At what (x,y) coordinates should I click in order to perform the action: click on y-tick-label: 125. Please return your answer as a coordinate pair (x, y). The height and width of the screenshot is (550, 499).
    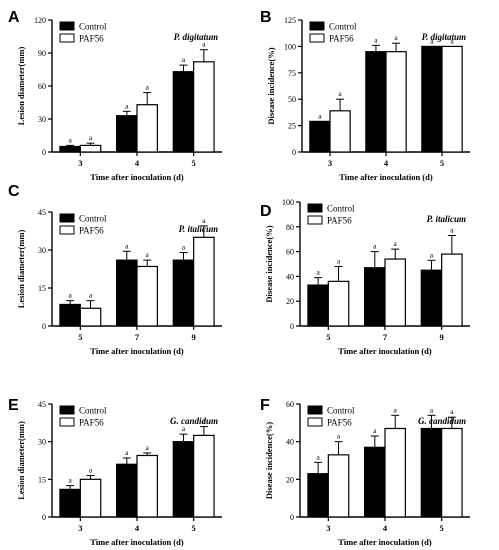
    Looking at the image, I should click on (290, 20).